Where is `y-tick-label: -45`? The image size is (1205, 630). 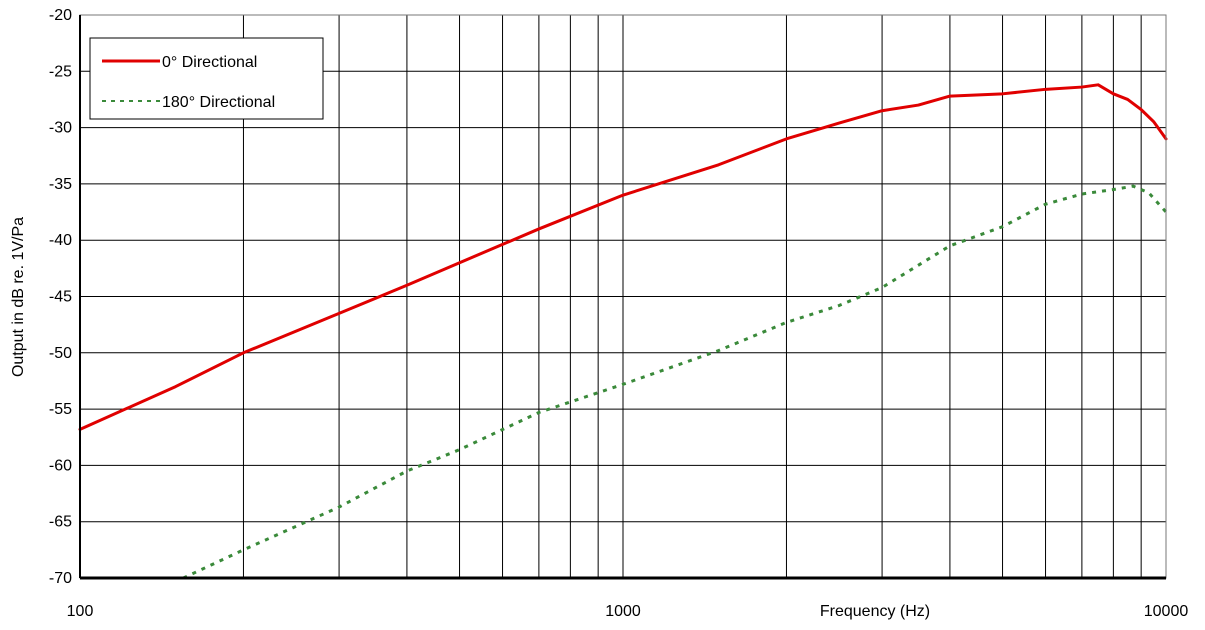
y-tick-label: -45 is located at coordinates (60, 297).